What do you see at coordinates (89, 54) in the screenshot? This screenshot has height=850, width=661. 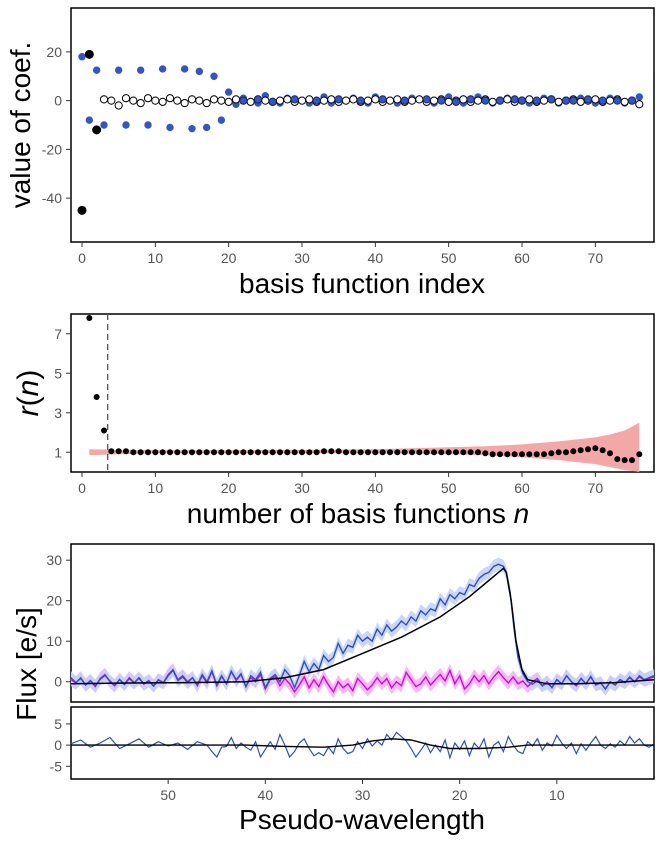 I see `coef-point-black-filled` at bounding box center [89, 54].